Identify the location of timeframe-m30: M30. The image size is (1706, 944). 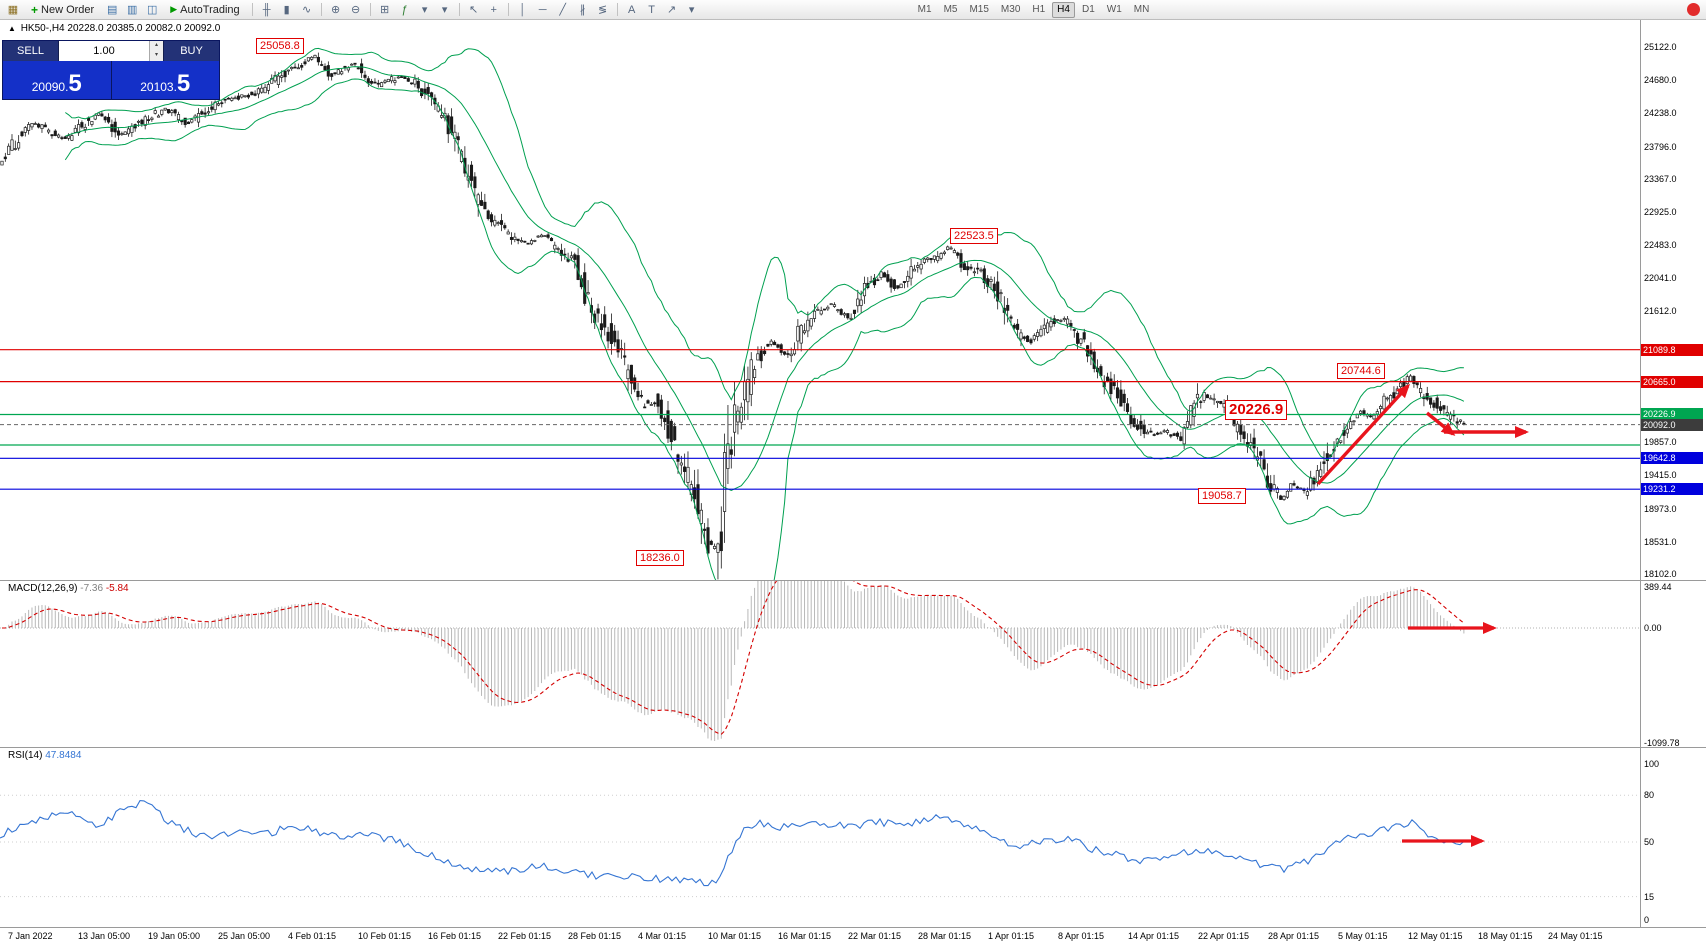
(1010, 9).